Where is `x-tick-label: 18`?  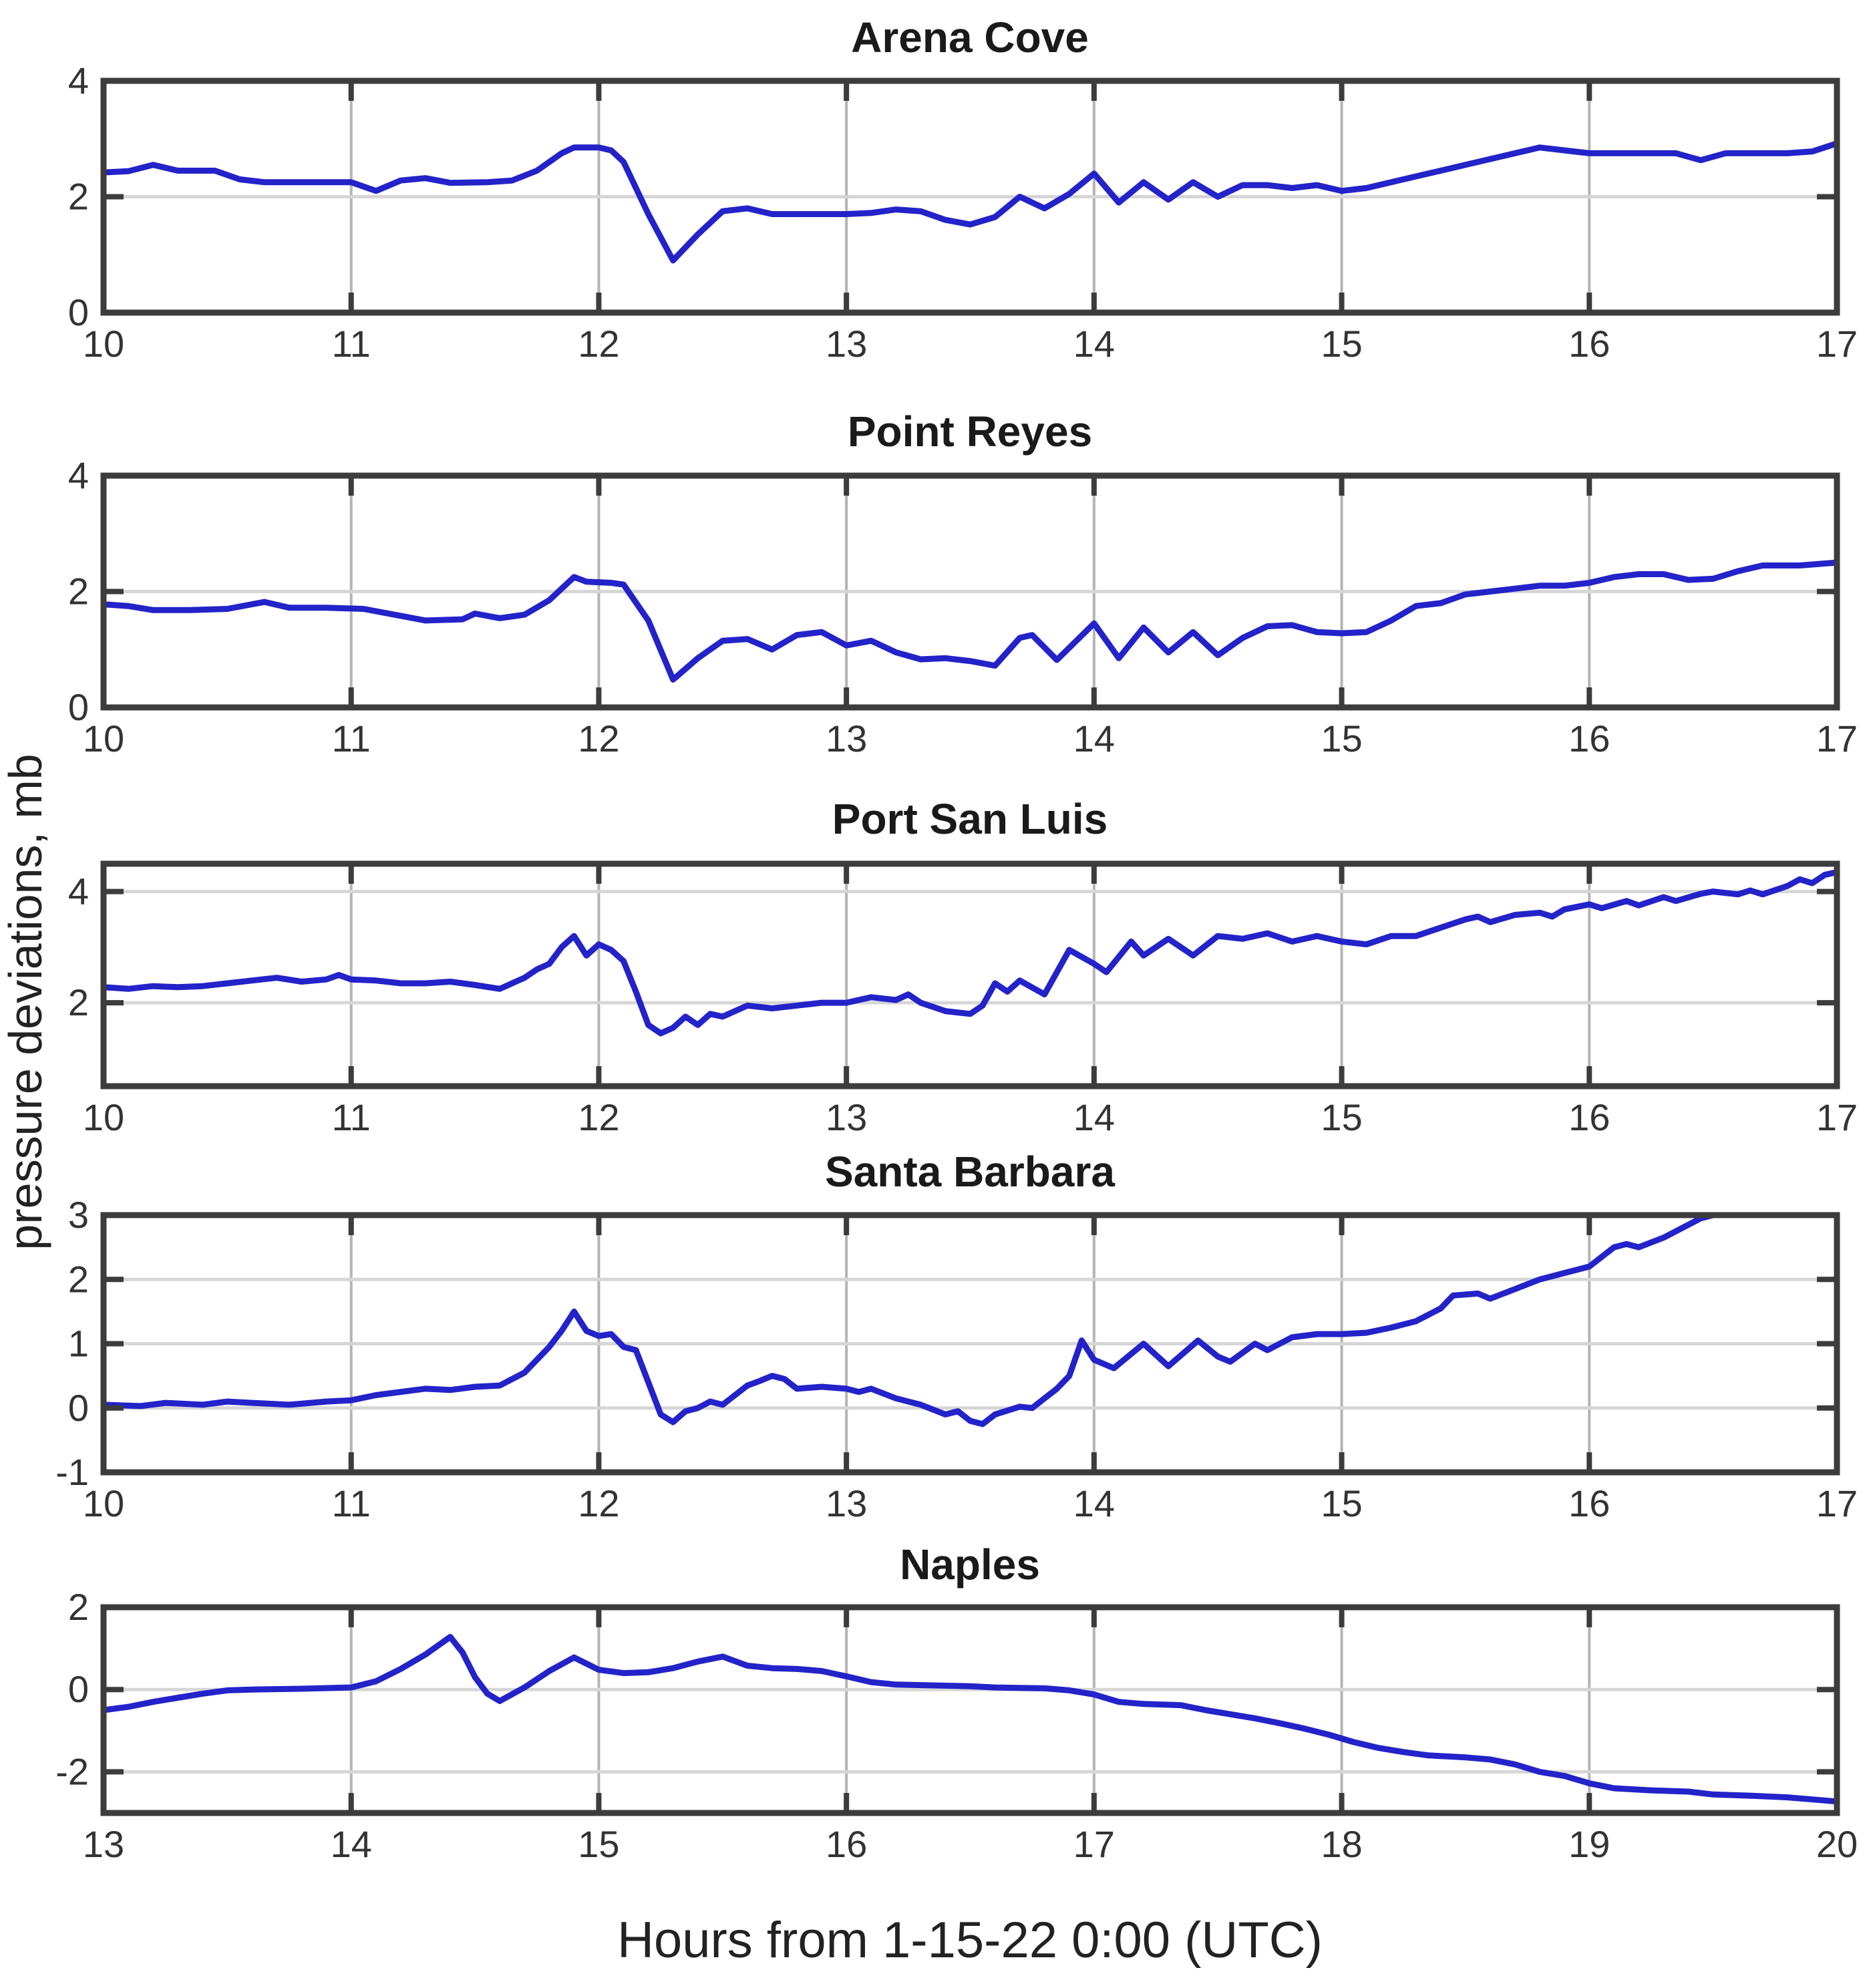
x-tick-label: 18 is located at coordinates (1341, 1844).